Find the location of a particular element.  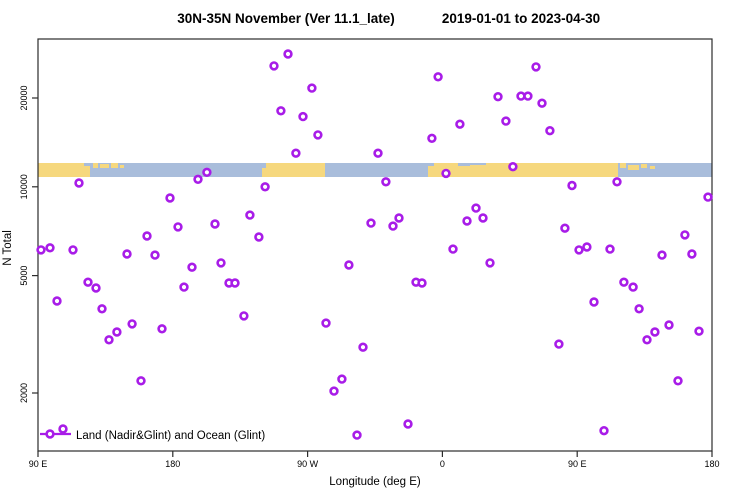

x-tick-label: 0 is located at coordinates (442, 464).